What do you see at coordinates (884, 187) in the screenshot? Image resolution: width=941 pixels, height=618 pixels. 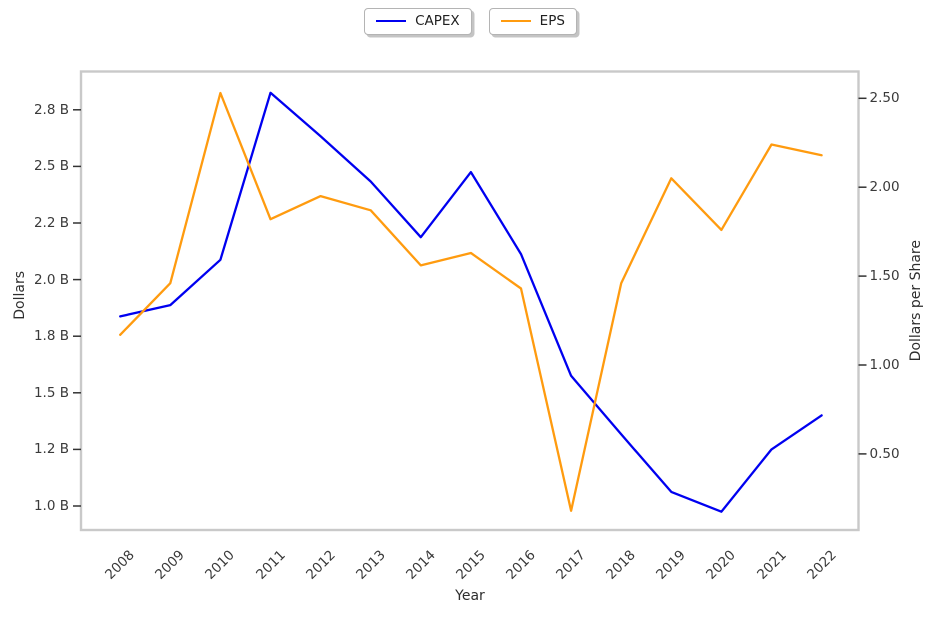 I see `right-tick-label: 2.00` at bounding box center [884, 187].